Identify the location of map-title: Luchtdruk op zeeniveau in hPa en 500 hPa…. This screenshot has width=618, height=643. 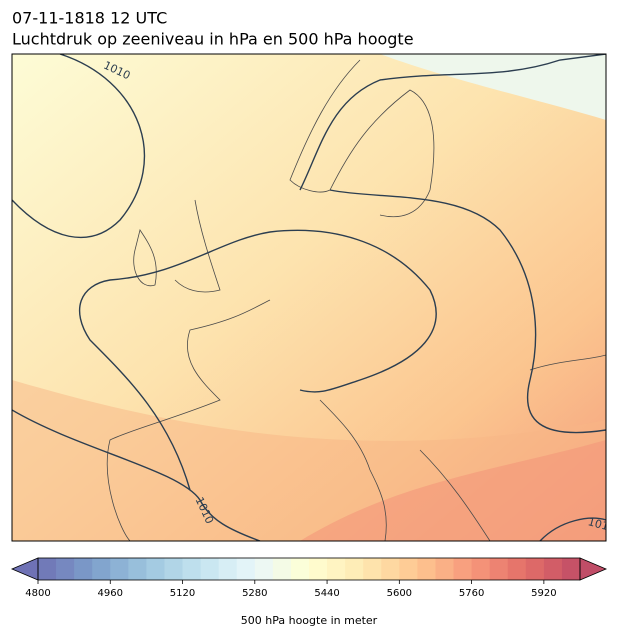
(213, 39).